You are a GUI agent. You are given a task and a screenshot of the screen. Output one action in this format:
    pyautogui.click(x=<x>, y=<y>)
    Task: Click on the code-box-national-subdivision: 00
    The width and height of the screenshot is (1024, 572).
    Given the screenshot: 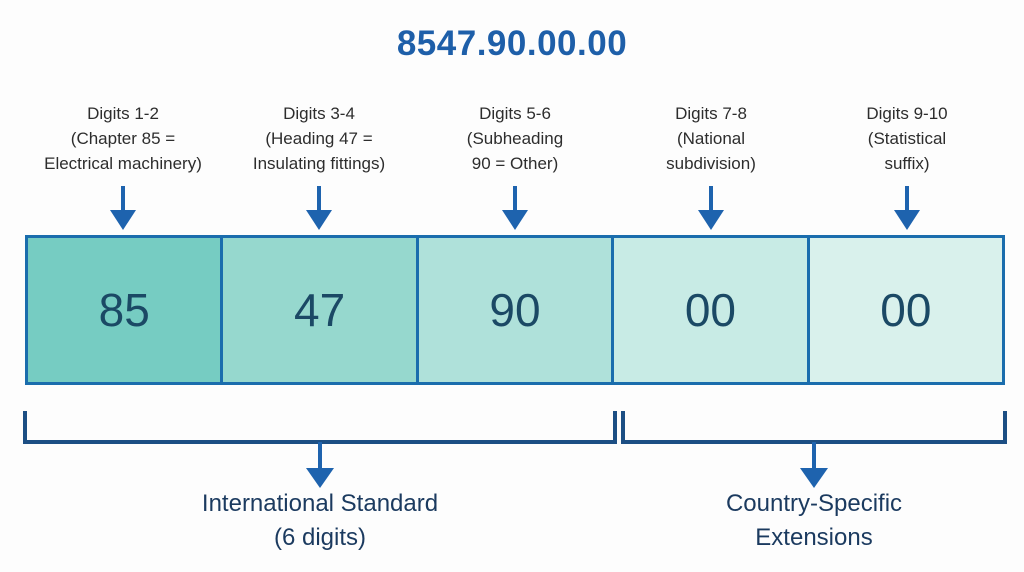 What is the action you would take?
    pyautogui.click(x=710, y=310)
    